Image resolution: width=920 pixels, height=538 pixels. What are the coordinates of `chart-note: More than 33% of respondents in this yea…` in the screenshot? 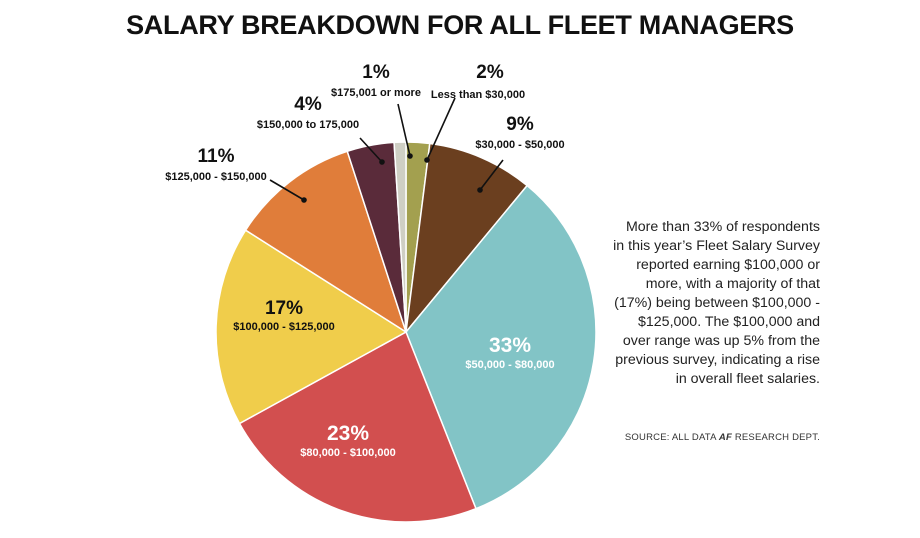 It's located at (716, 303).